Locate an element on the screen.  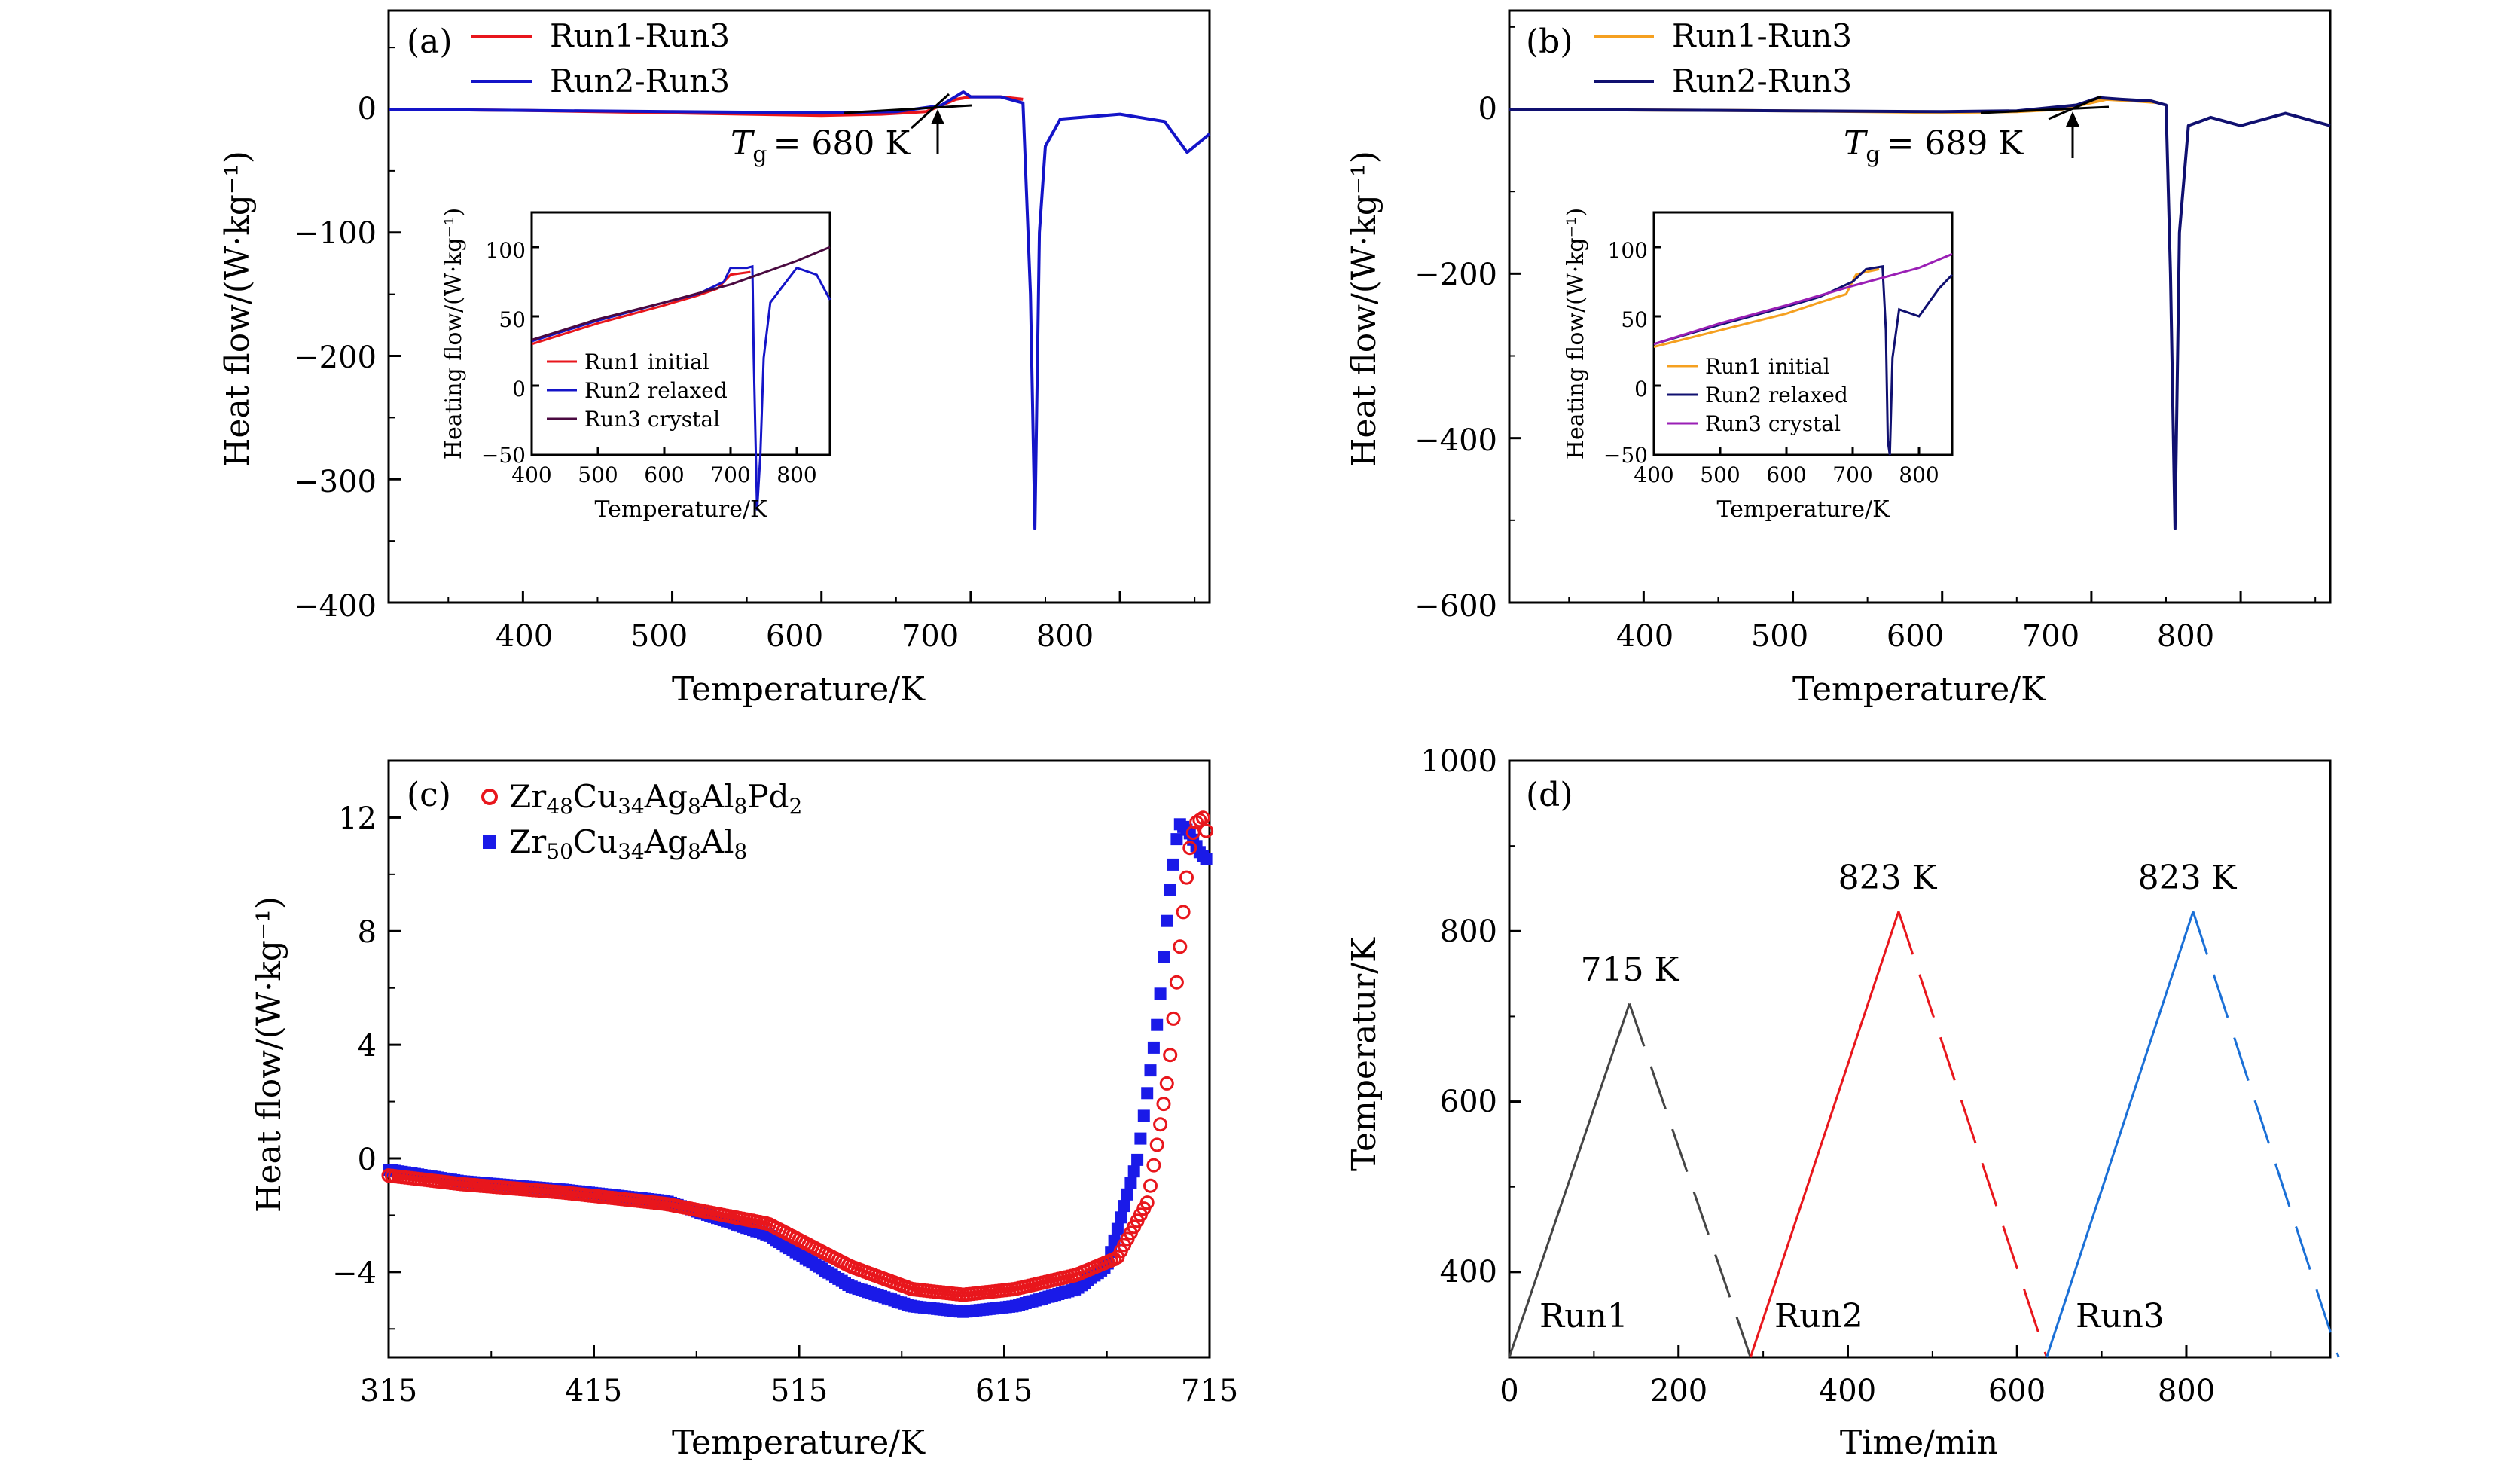
legend-c: Zr48Cu34Ag8Al8Pd2 Zr50Cu34Ag8Al8 is located at coordinates (641, 821).